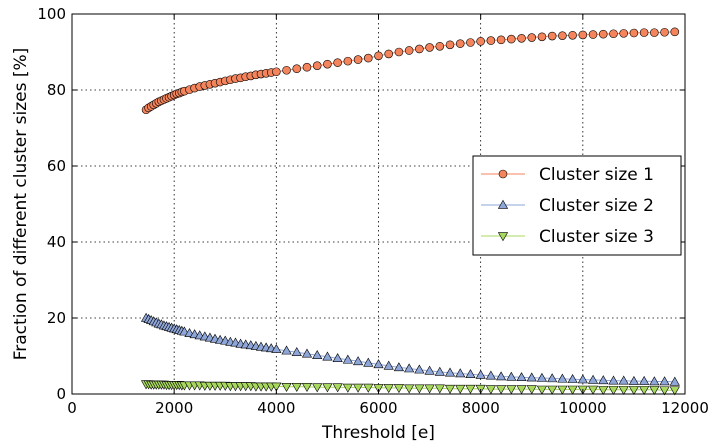 Image resolution: width=717 pixels, height=447 pixels. What do you see at coordinates (56, 242) in the screenshot?
I see `y-tick-label: 40` at bounding box center [56, 242].